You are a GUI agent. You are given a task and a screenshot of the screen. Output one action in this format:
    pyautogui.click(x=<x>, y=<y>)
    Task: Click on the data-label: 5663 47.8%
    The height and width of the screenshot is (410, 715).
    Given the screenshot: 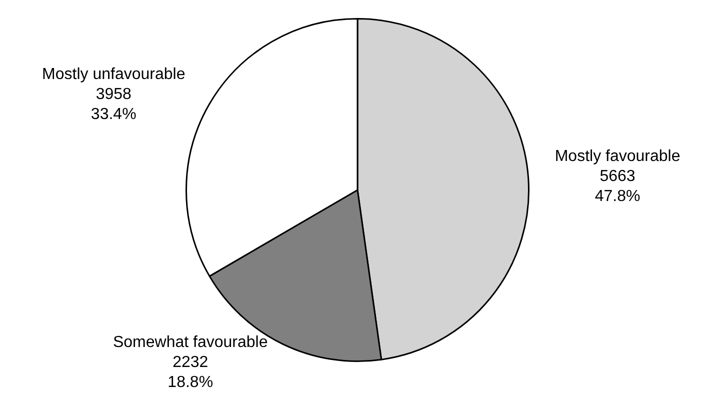 What is the action you would take?
    pyautogui.click(x=617, y=187)
    